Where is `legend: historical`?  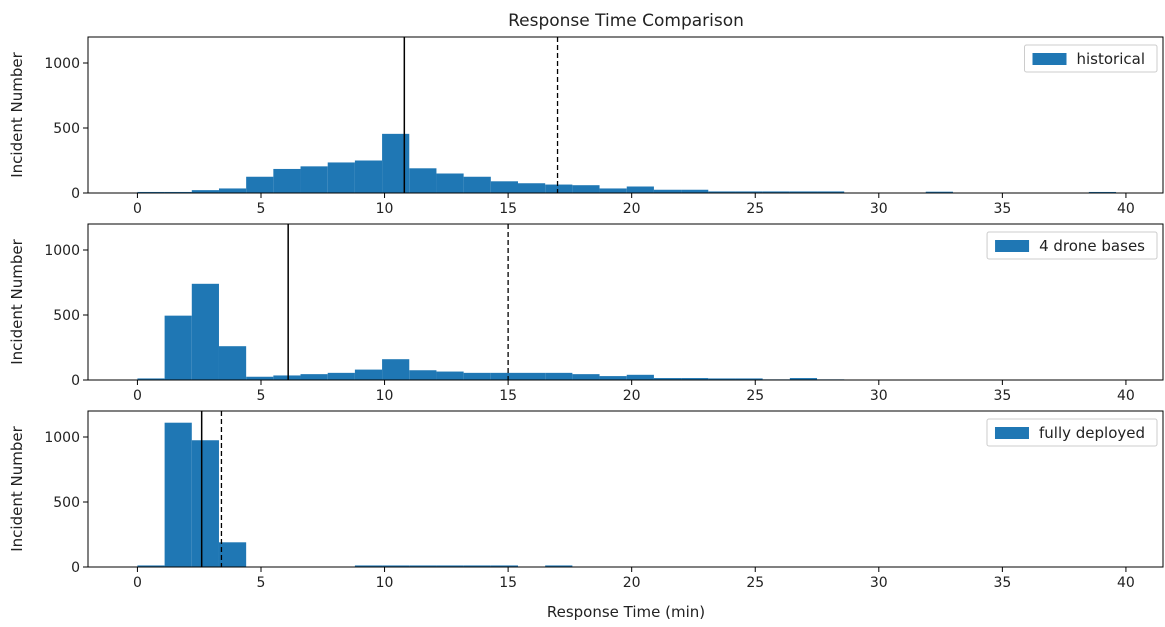
legend: historical is located at coordinates (1091, 58).